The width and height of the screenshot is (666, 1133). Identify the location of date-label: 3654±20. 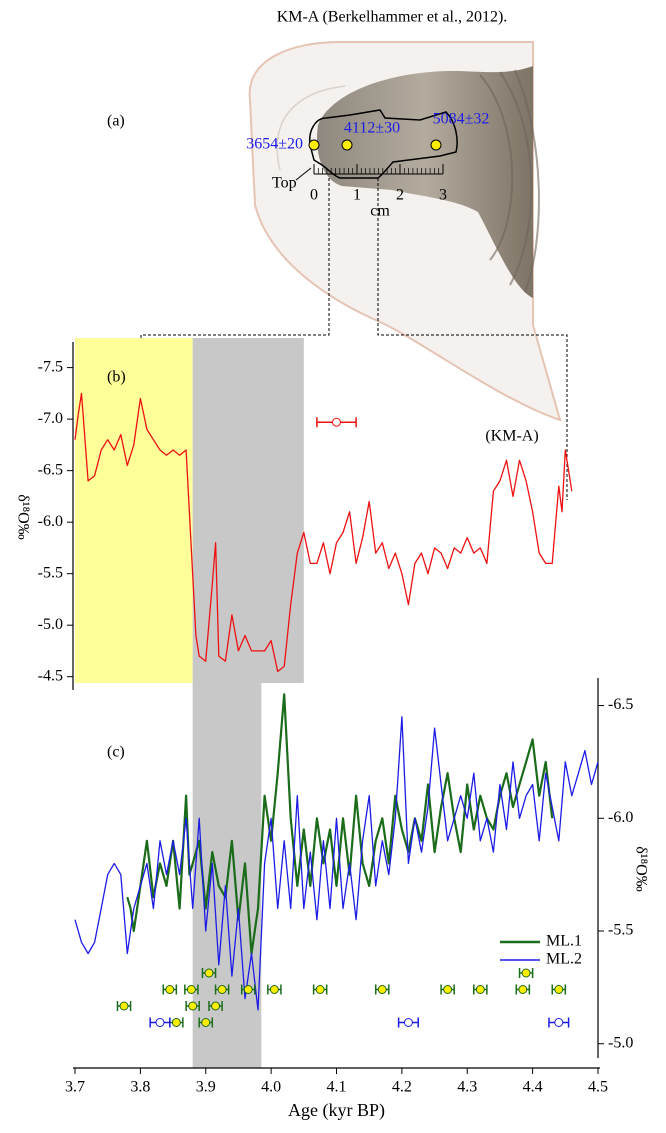
(274, 144).